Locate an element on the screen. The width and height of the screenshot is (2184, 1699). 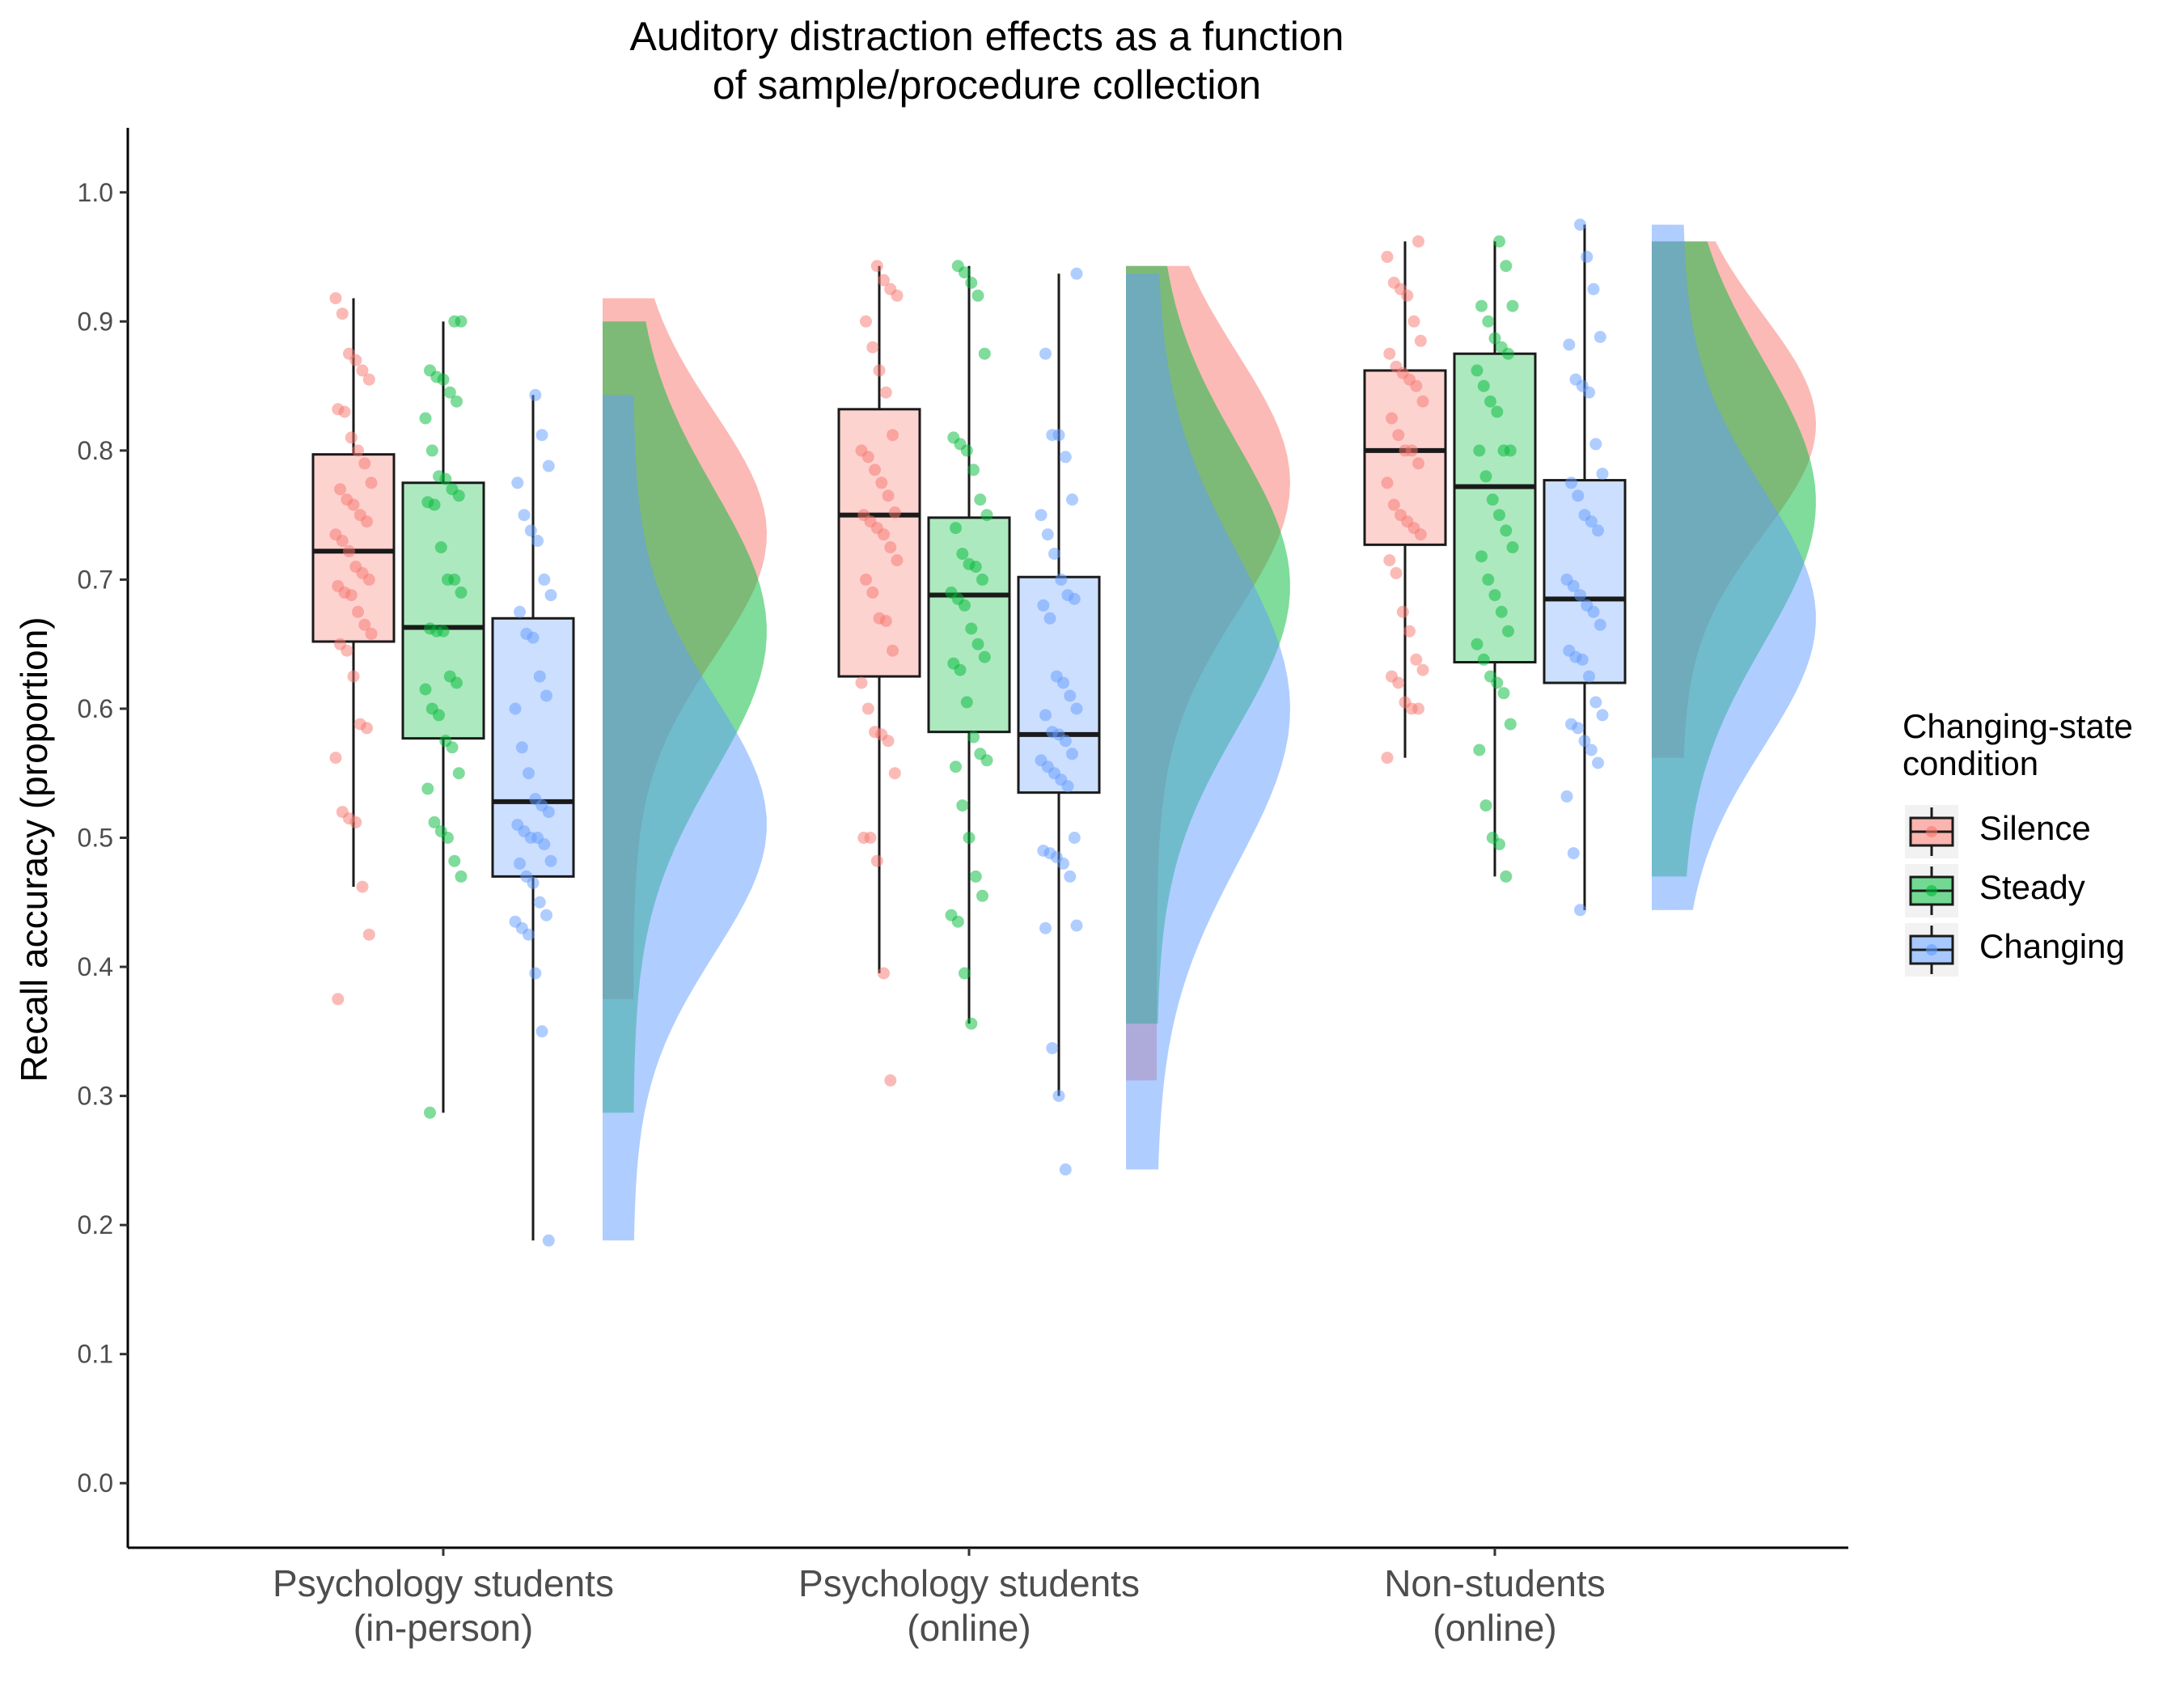
legend-label-changing: Changing is located at coordinates (2052, 946).